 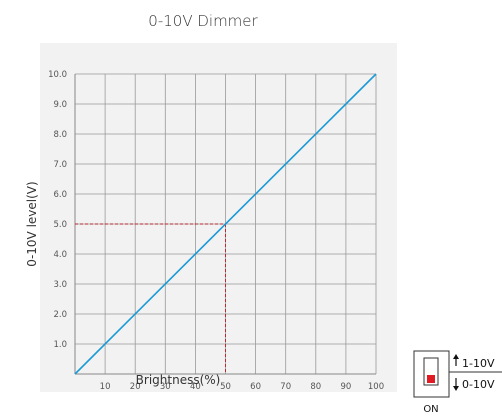 What do you see at coordinates (478, 363) in the screenshot?
I see `switch-label-top: 1-10V` at bounding box center [478, 363].